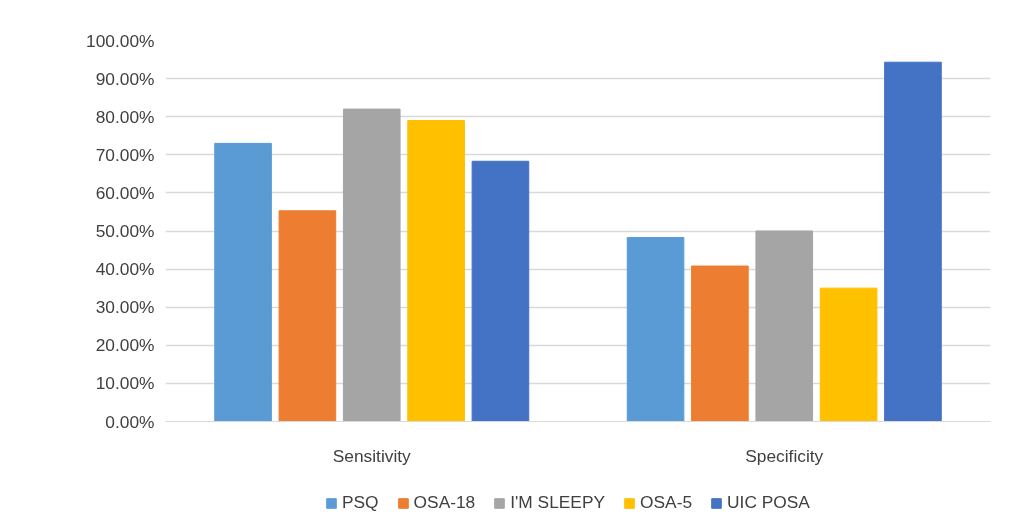 This screenshot has width=1020, height=519. Describe the element at coordinates (784, 455) in the screenshot. I see `x-tick-label: Specificity` at that location.